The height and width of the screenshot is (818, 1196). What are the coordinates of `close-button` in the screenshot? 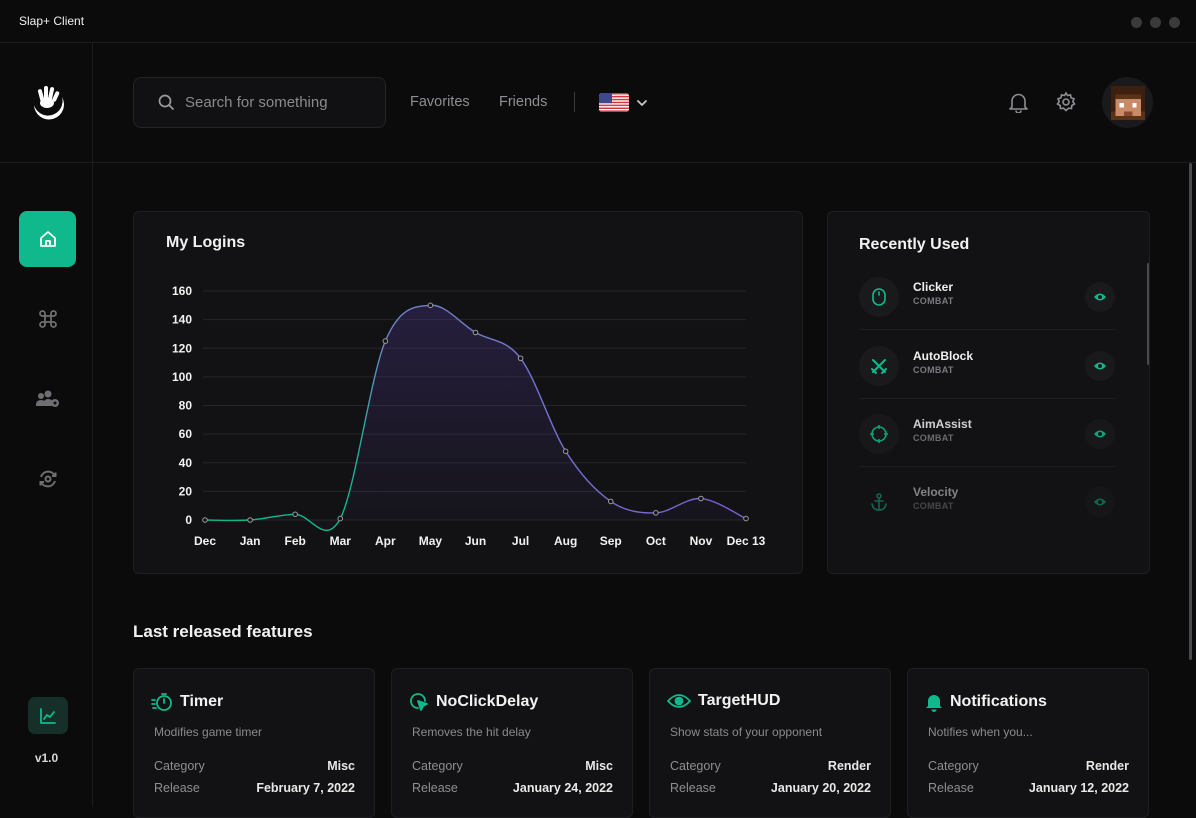 It's located at (1174, 22).